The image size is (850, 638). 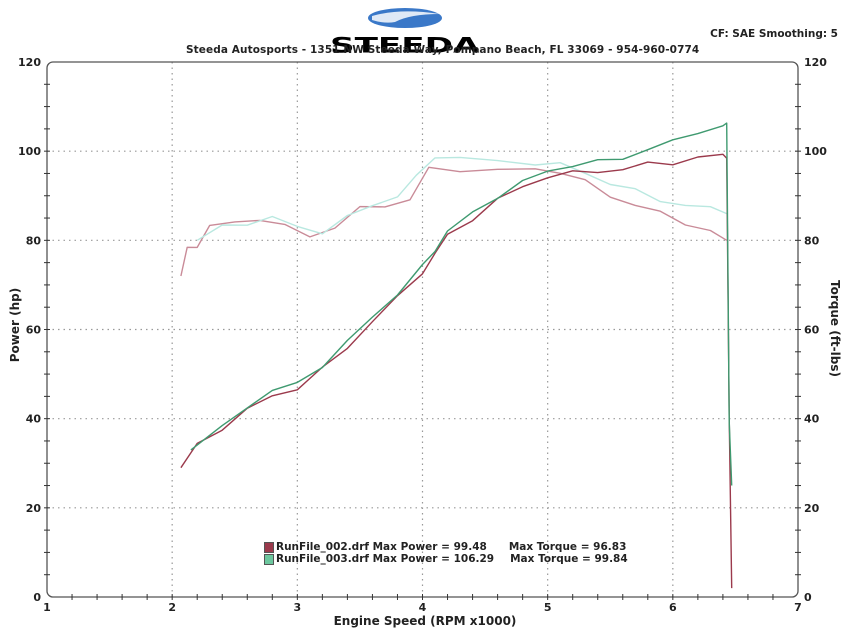 I want to click on y-axis-left-label: Power (hp), so click(x=15, y=325).